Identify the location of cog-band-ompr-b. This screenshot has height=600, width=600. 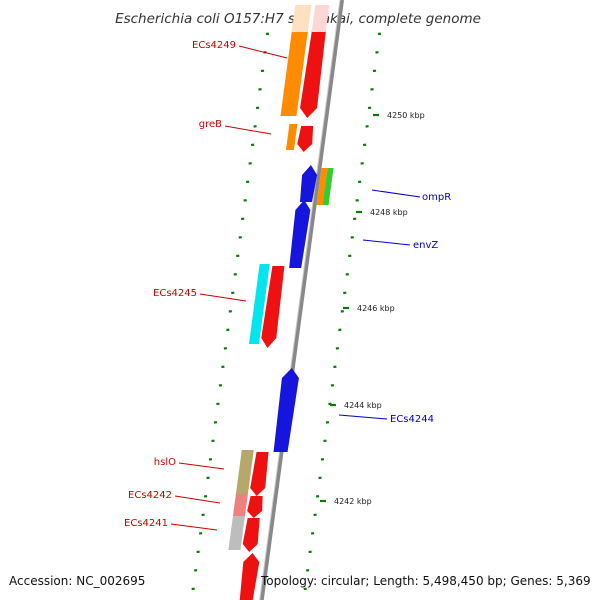
(328, 186).